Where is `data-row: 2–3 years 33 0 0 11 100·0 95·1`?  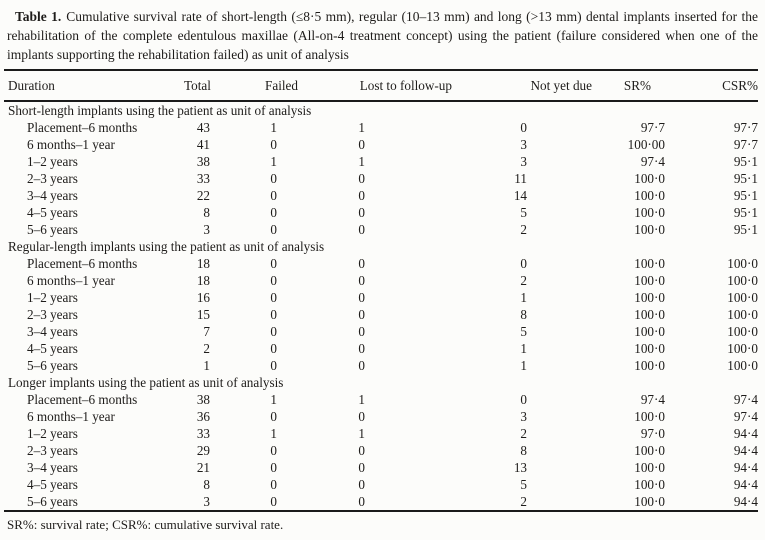
data-row: 2–3 years 33 0 0 11 100·0 95·1 is located at coordinates (381, 178).